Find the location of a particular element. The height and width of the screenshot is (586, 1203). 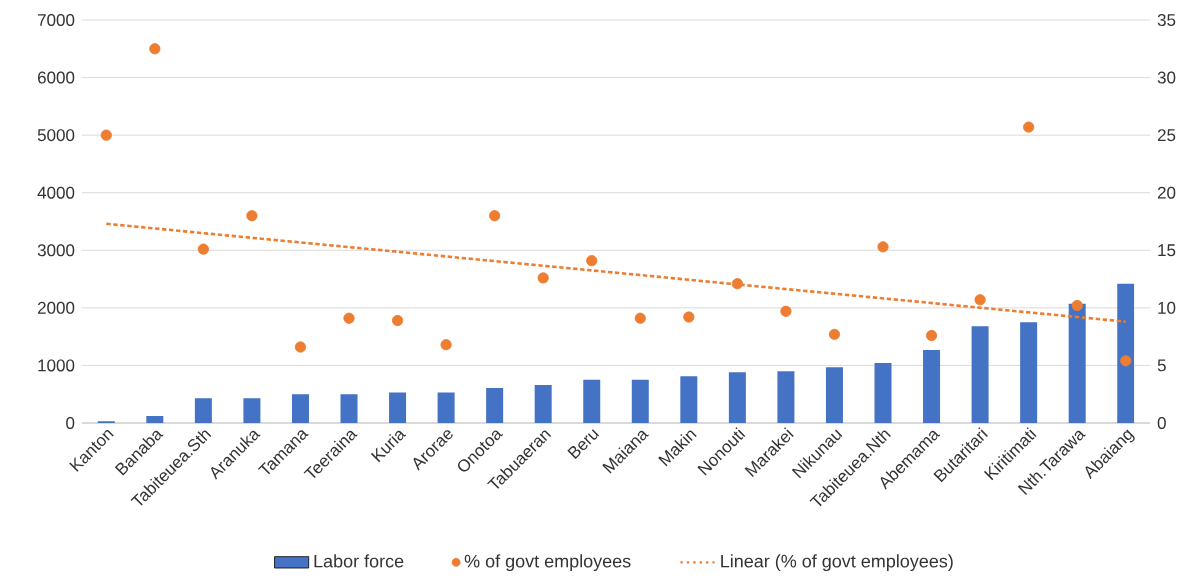

y-tick-label: 5000 is located at coordinates (56, 135).